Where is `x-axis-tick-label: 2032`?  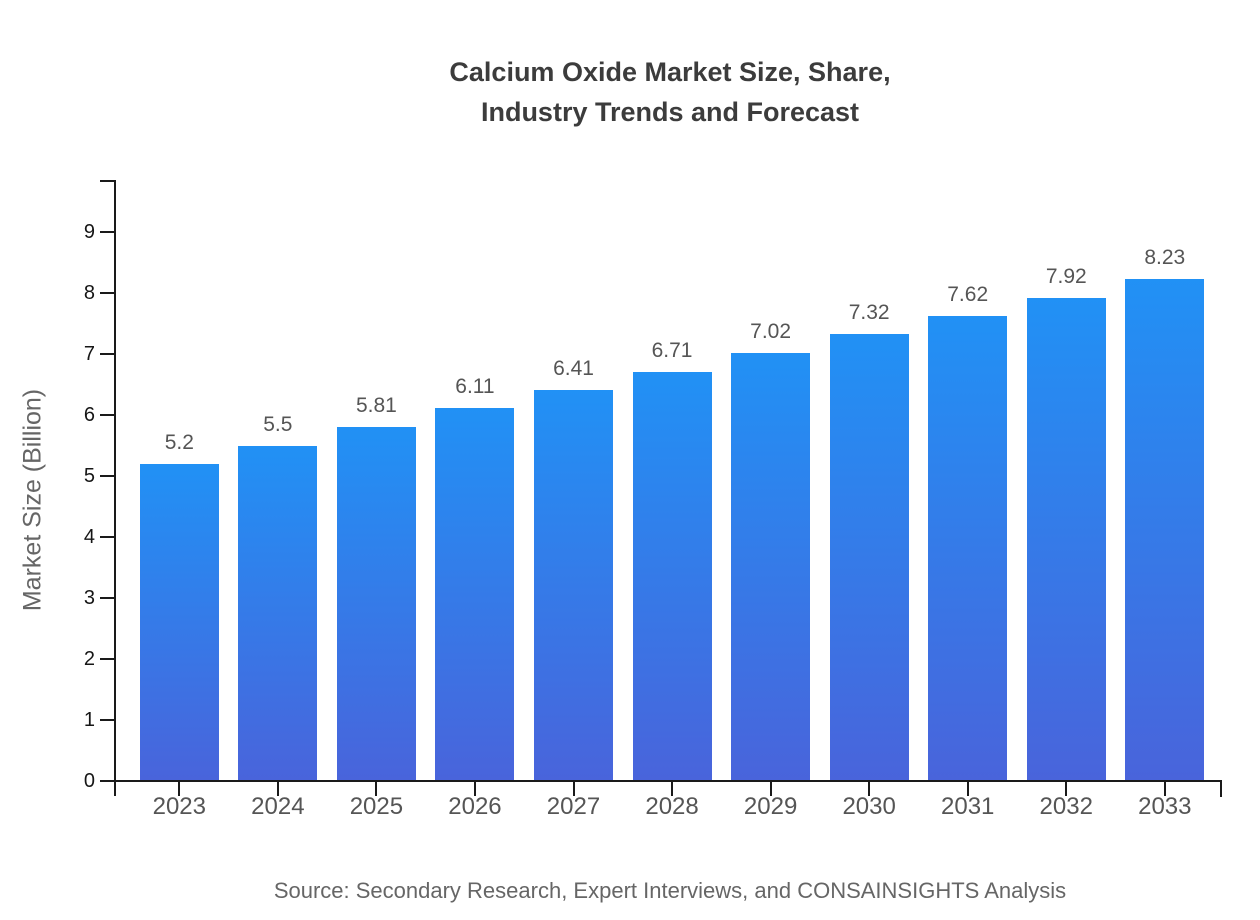
x-axis-tick-label: 2032 is located at coordinates (1066, 806).